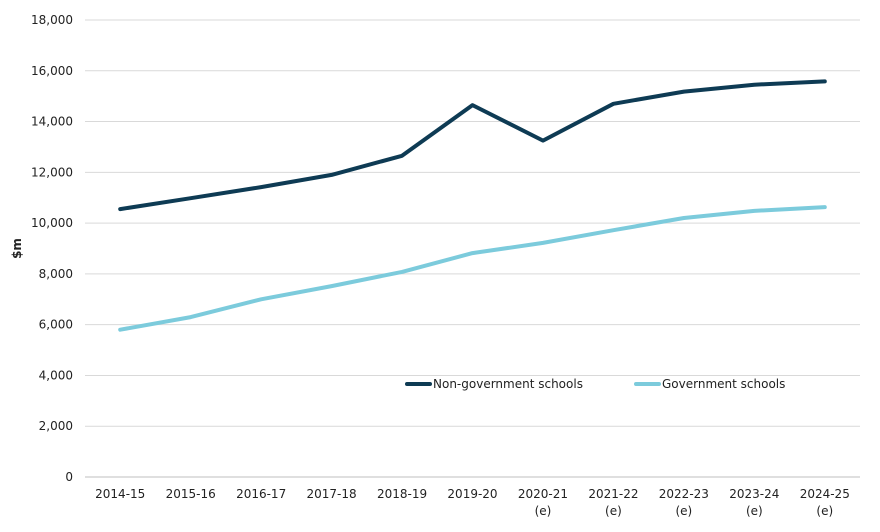 This screenshot has width=880, height=532. I want to click on x-tick-label: 2014-15, so click(120, 494).